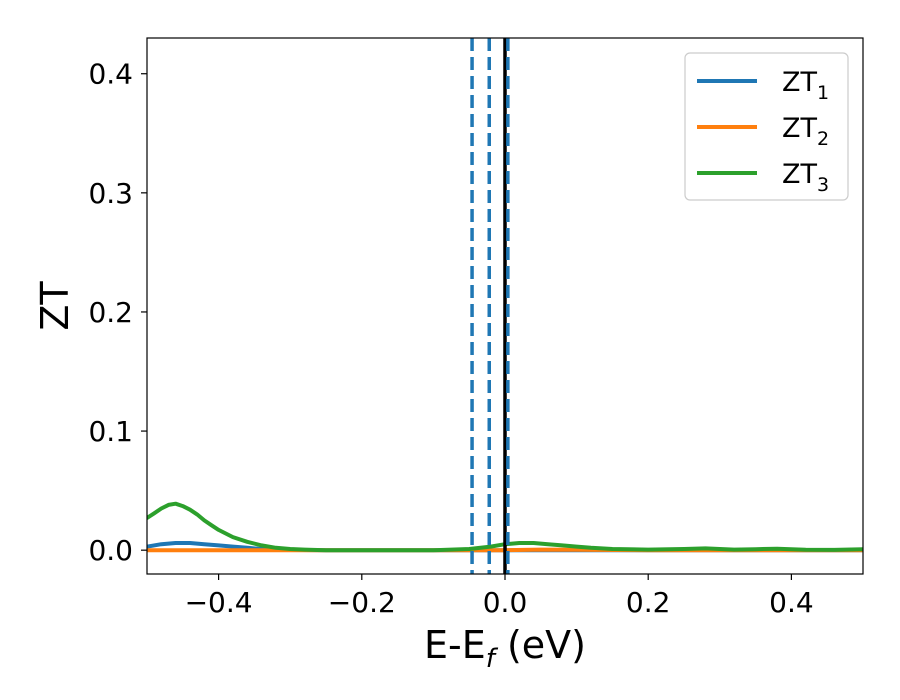 This screenshot has height=700, width=900. What do you see at coordinates (505, 527) in the screenshot?
I see `series-line-zt3` at bounding box center [505, 527].